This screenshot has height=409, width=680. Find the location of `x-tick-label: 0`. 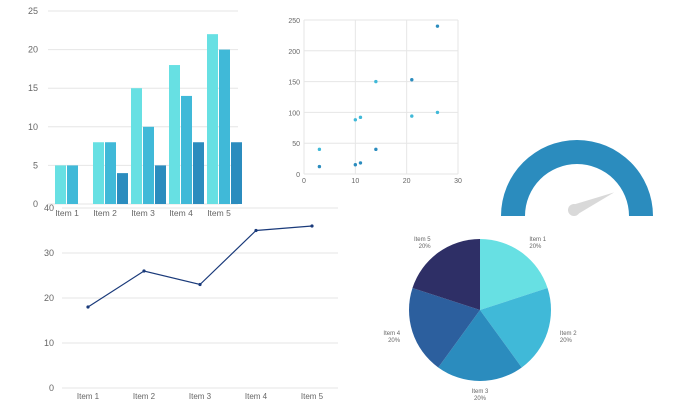

x-tick-label: 0 is located at coordinates (304, 181).